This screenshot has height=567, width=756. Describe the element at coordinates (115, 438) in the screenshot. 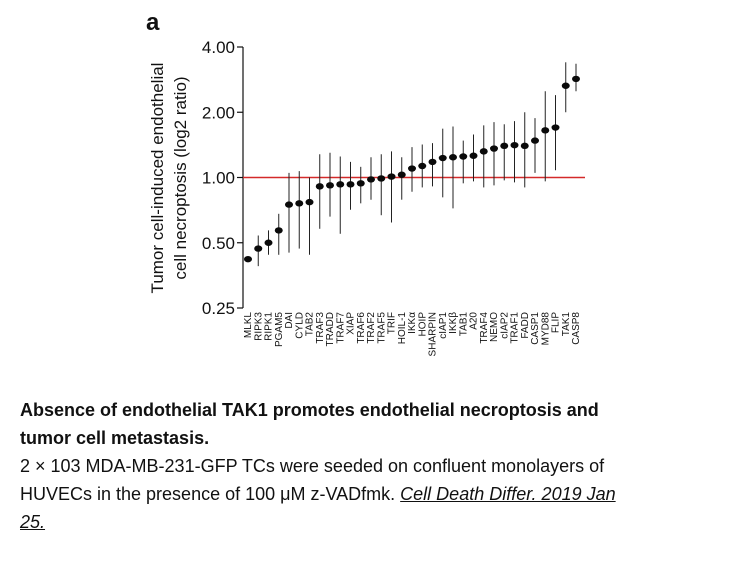

I see `caption-title-line2: tumor cell metastasis.` at that location.